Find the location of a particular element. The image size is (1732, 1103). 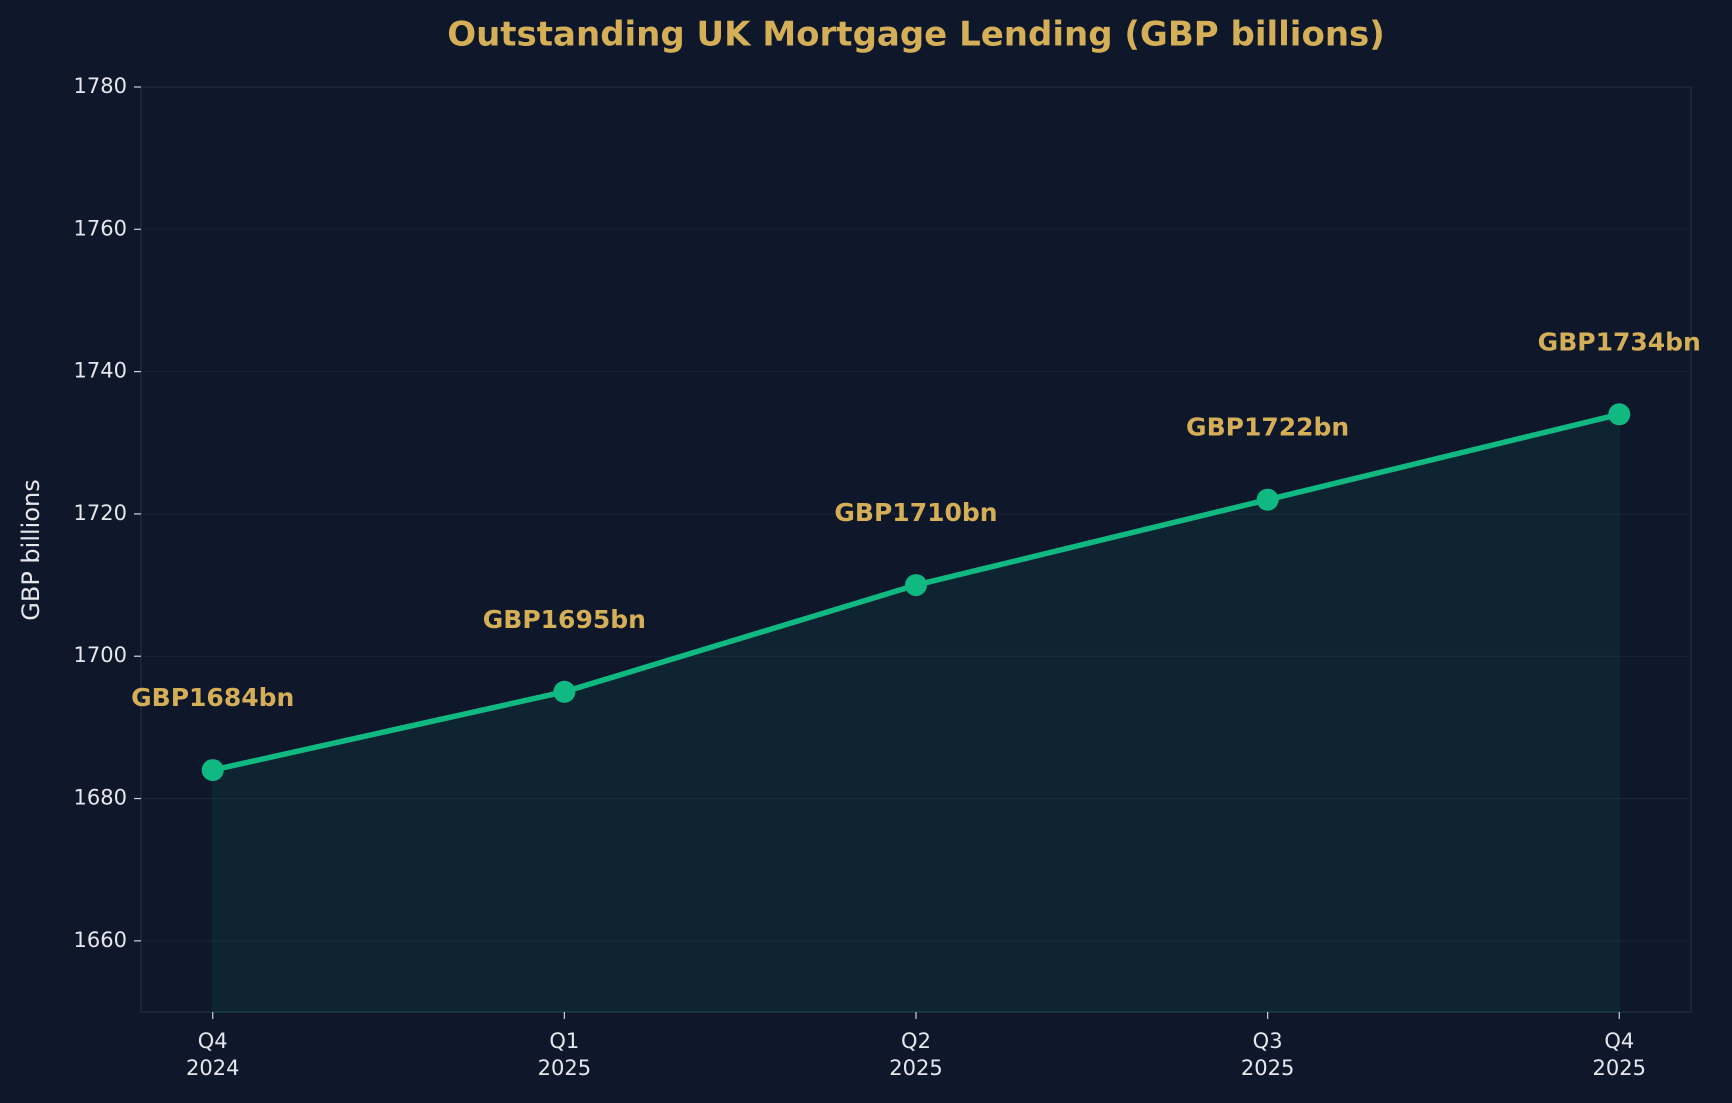

value-label: GBP1722bn is located at coordinates (1267, 427).